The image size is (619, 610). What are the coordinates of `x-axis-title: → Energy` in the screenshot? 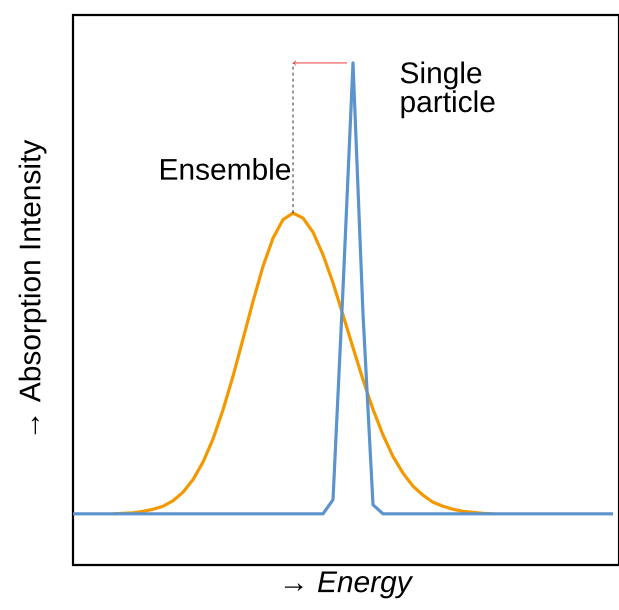 It's located at (349, 585).